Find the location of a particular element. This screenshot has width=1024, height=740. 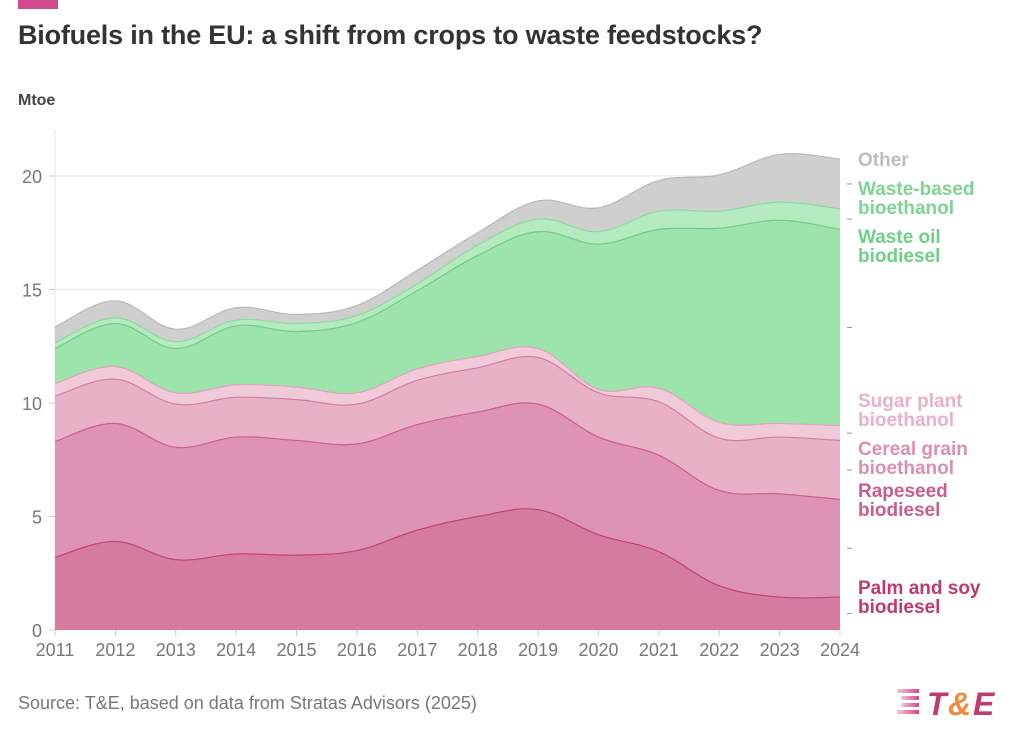

series-label-cereal-grain-bioethanol: Cereal grain is located at coordinates (913, 449).